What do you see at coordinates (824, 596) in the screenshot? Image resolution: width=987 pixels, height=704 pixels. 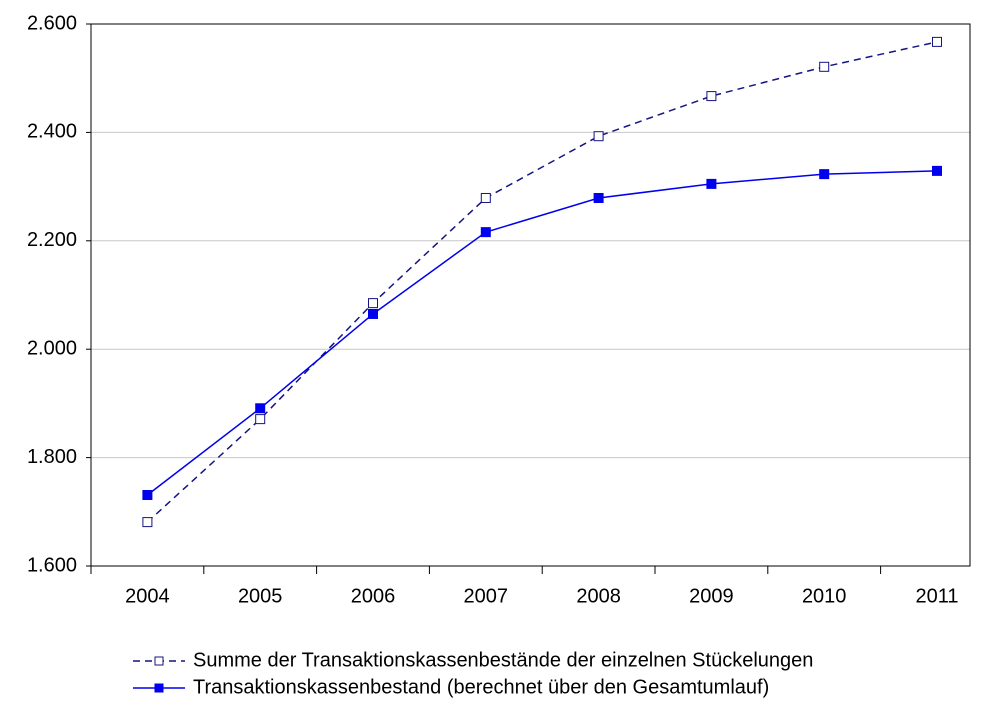 I see `x-tick-label: 2010` at bounding box center [824, 596].